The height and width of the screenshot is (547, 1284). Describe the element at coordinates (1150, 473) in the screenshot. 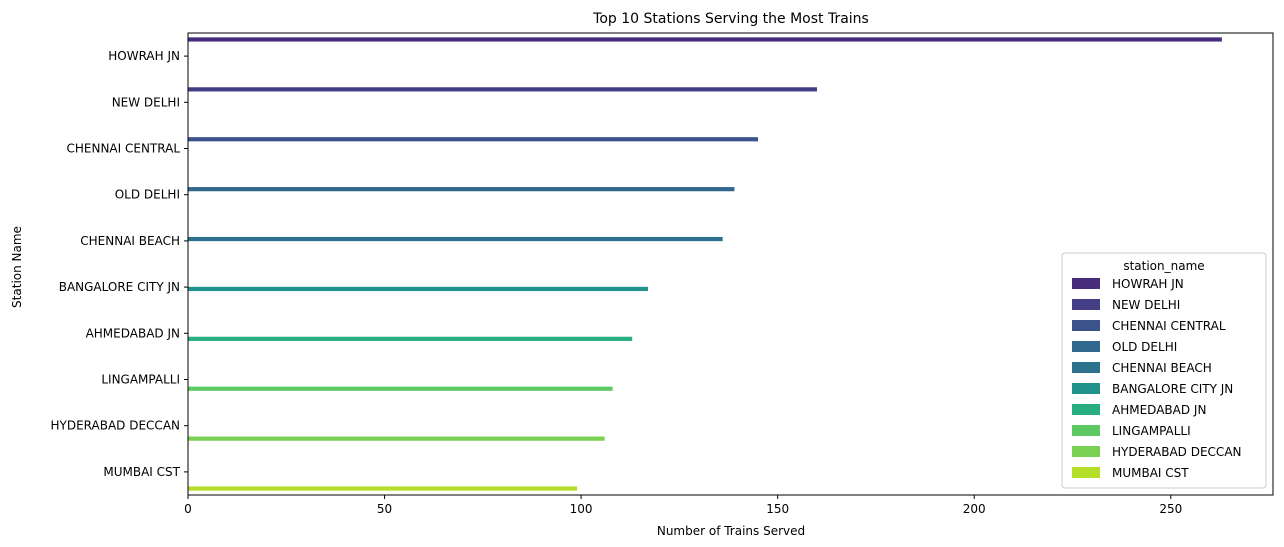

I see `legend-label: MUMBAI CST` at that location.